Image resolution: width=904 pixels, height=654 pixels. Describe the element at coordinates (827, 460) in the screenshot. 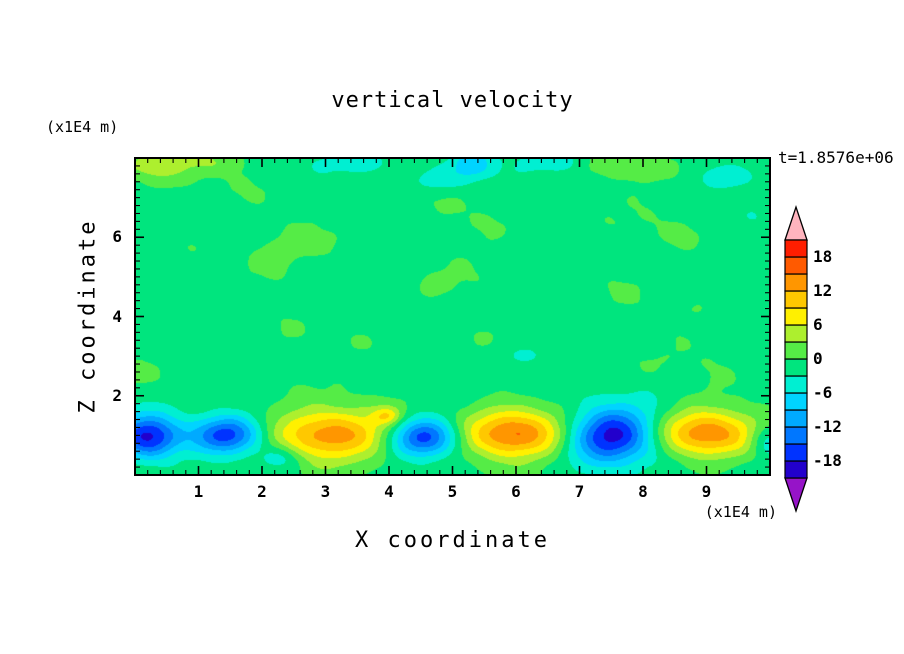

I see `colorbar-tick-label: -18` at that location.